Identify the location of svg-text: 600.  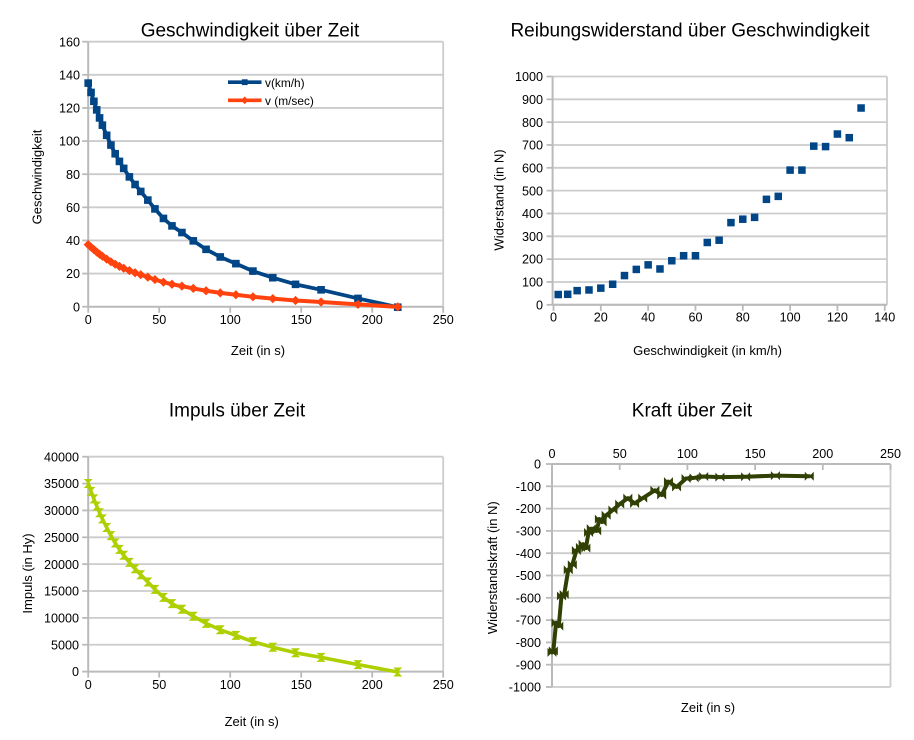
(532, 168).